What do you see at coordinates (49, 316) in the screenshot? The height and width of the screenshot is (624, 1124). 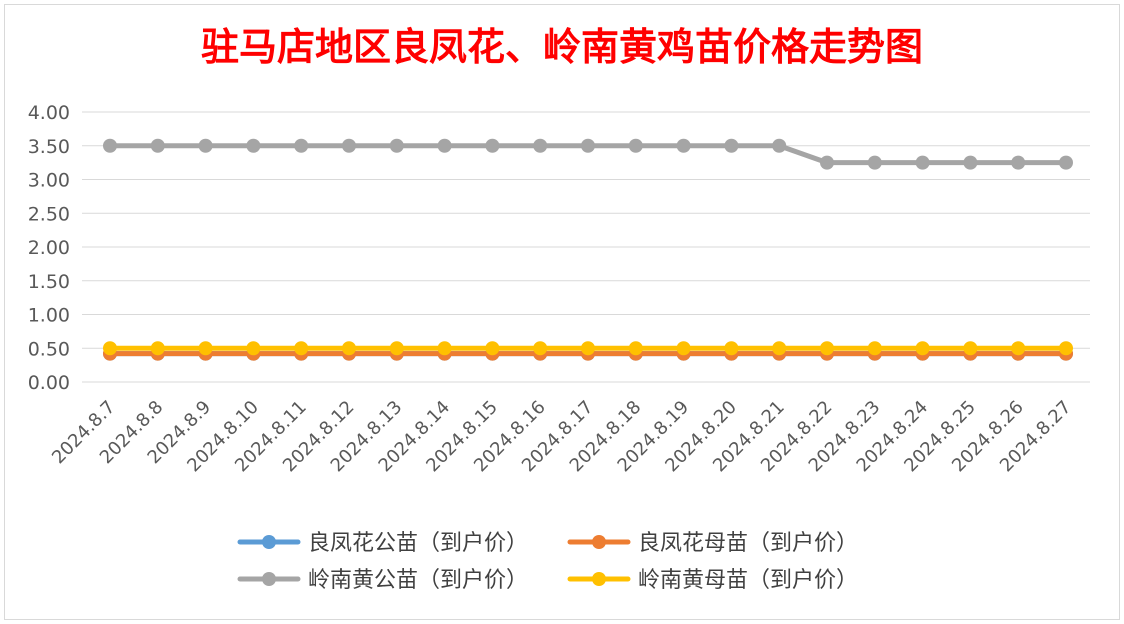 I see `y-tick-label: 1.00` at bounding box center [49, 316].